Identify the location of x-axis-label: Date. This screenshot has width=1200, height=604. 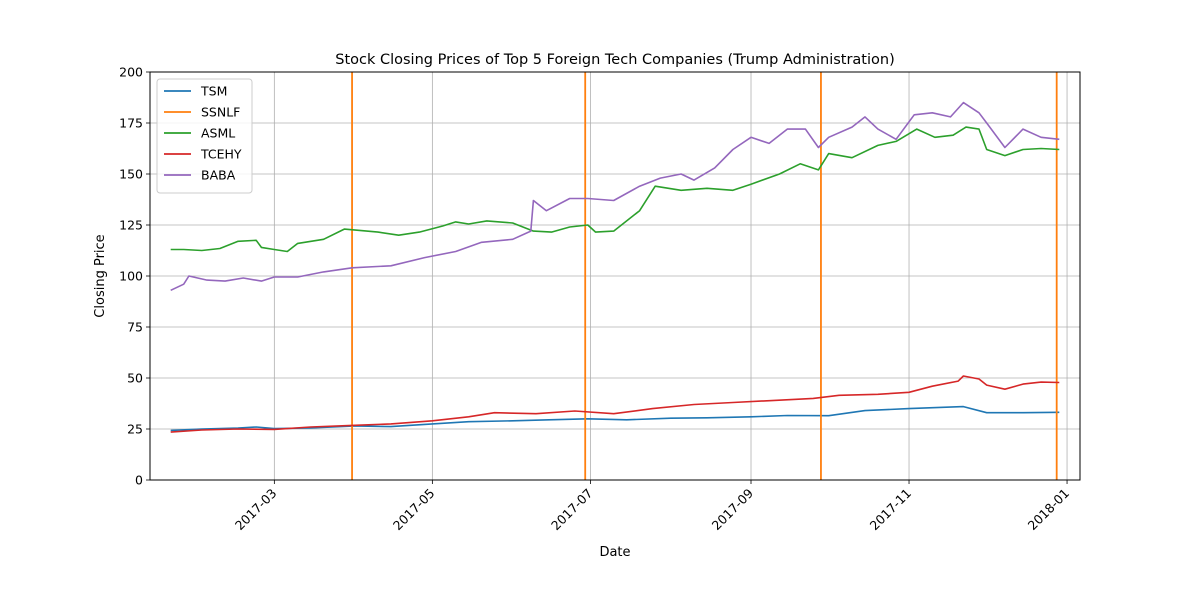
(614, 552).